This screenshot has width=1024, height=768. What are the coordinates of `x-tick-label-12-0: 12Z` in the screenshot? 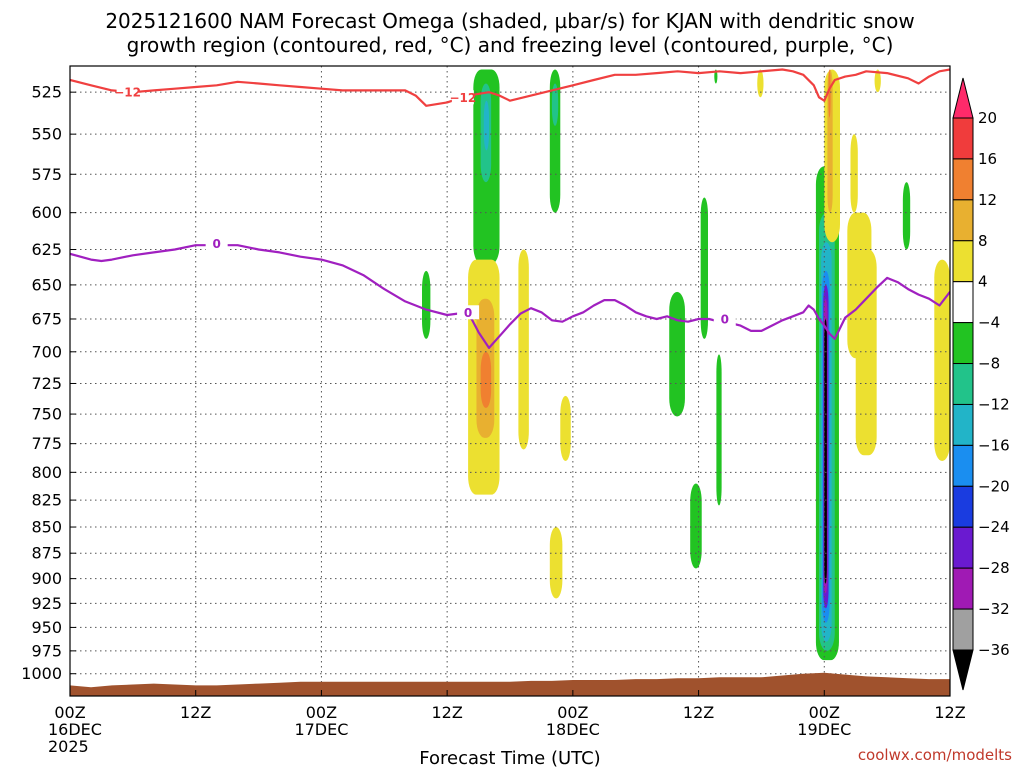 It's located at (195, 712).